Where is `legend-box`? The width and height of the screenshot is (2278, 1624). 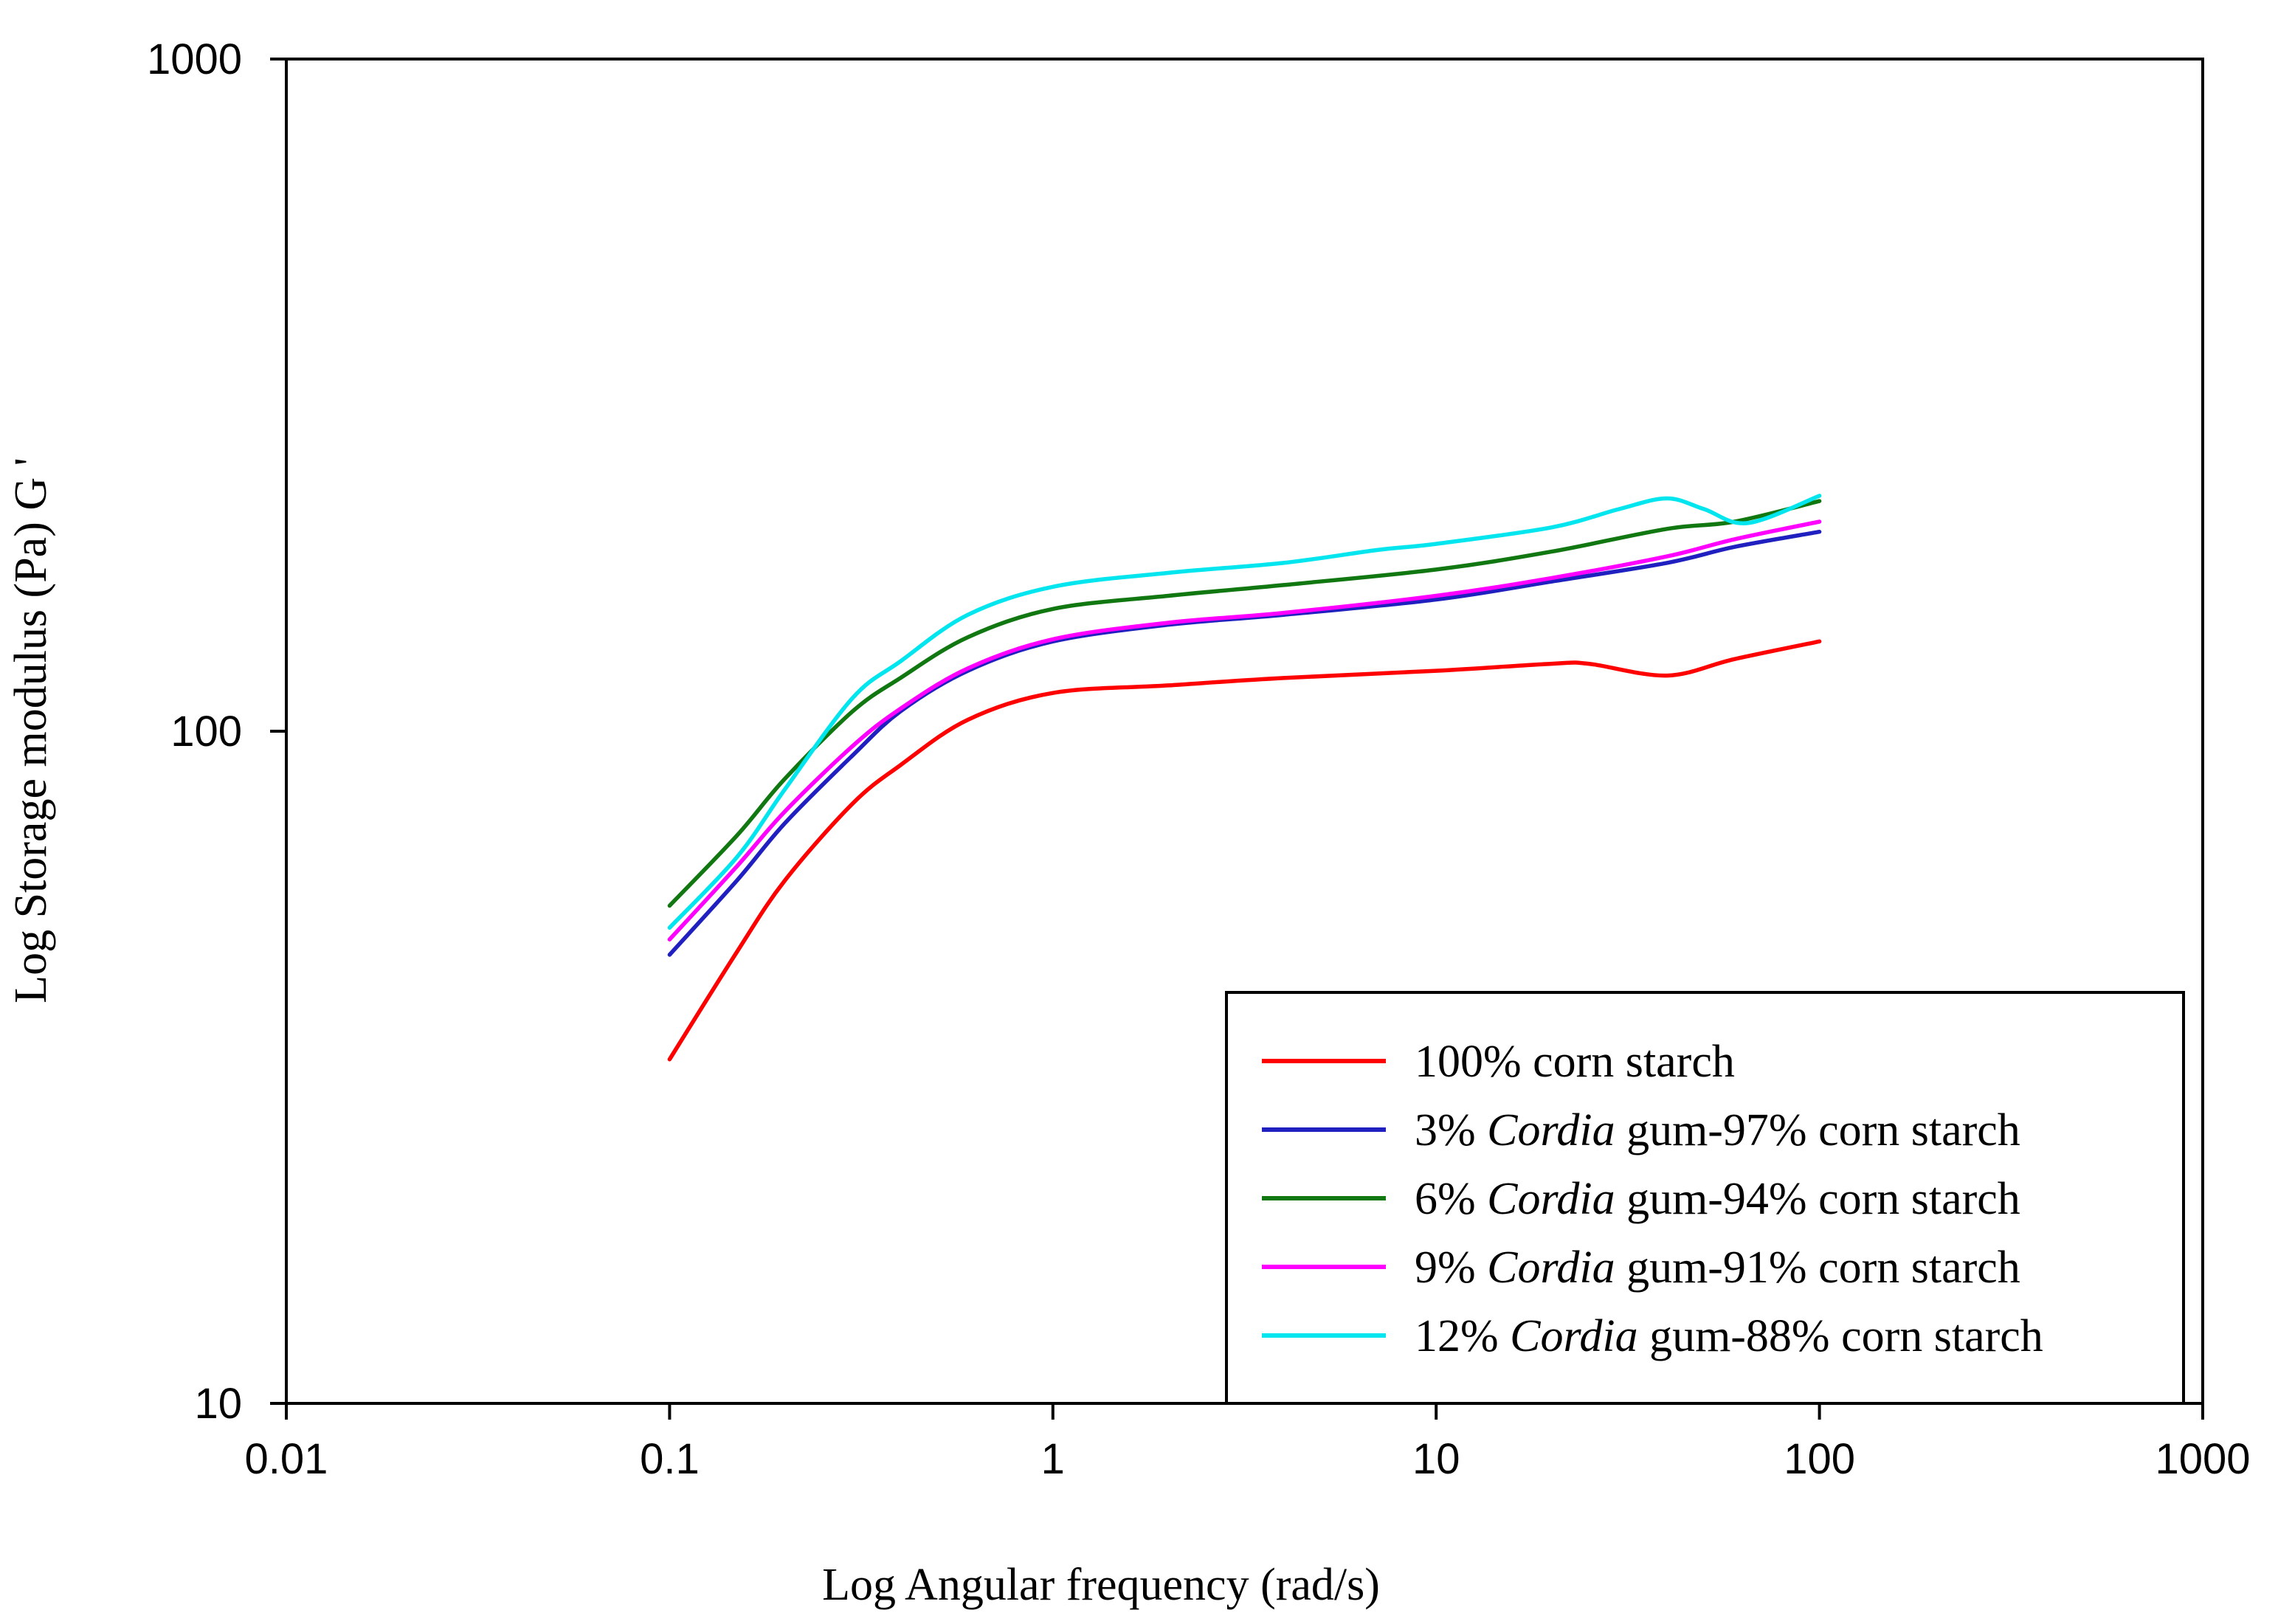 legend-box is located at coordinates (1705, 1198).